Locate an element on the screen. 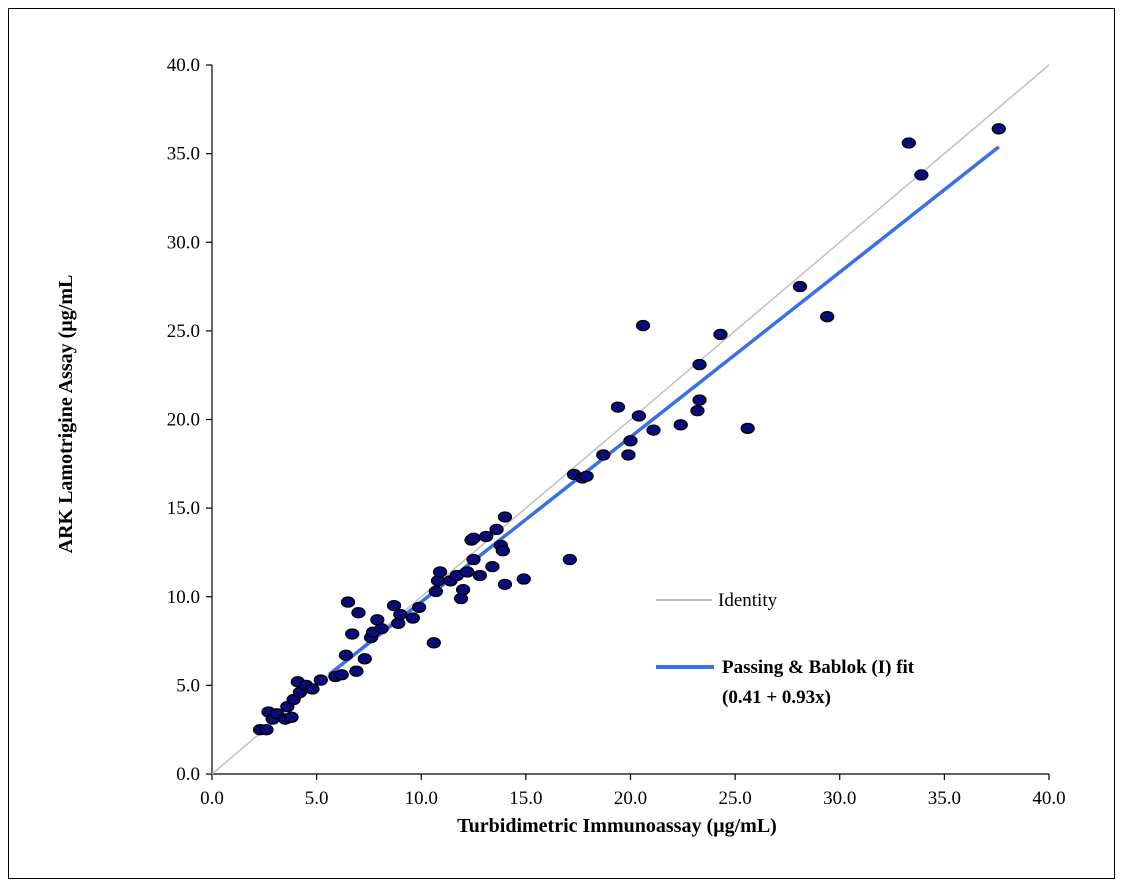 This screenshot has height=887, width=1123. legend-fit-equation: (0.41 + 0.93x) is located at coordinates (776, 697).